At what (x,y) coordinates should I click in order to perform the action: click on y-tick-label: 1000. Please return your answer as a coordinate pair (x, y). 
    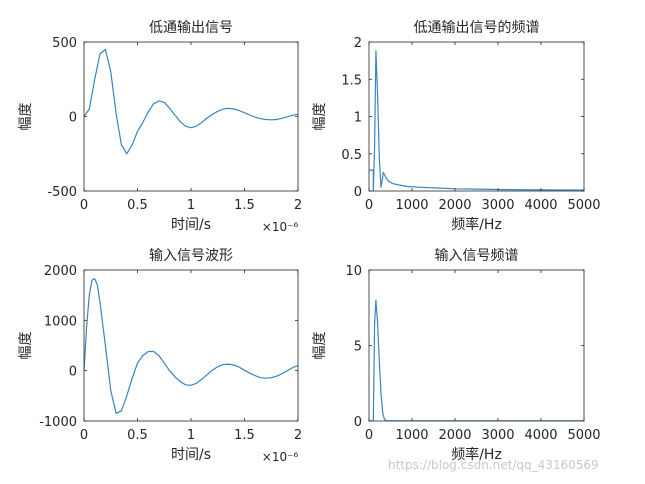
    Looking at the image, I should click on (60, 321).